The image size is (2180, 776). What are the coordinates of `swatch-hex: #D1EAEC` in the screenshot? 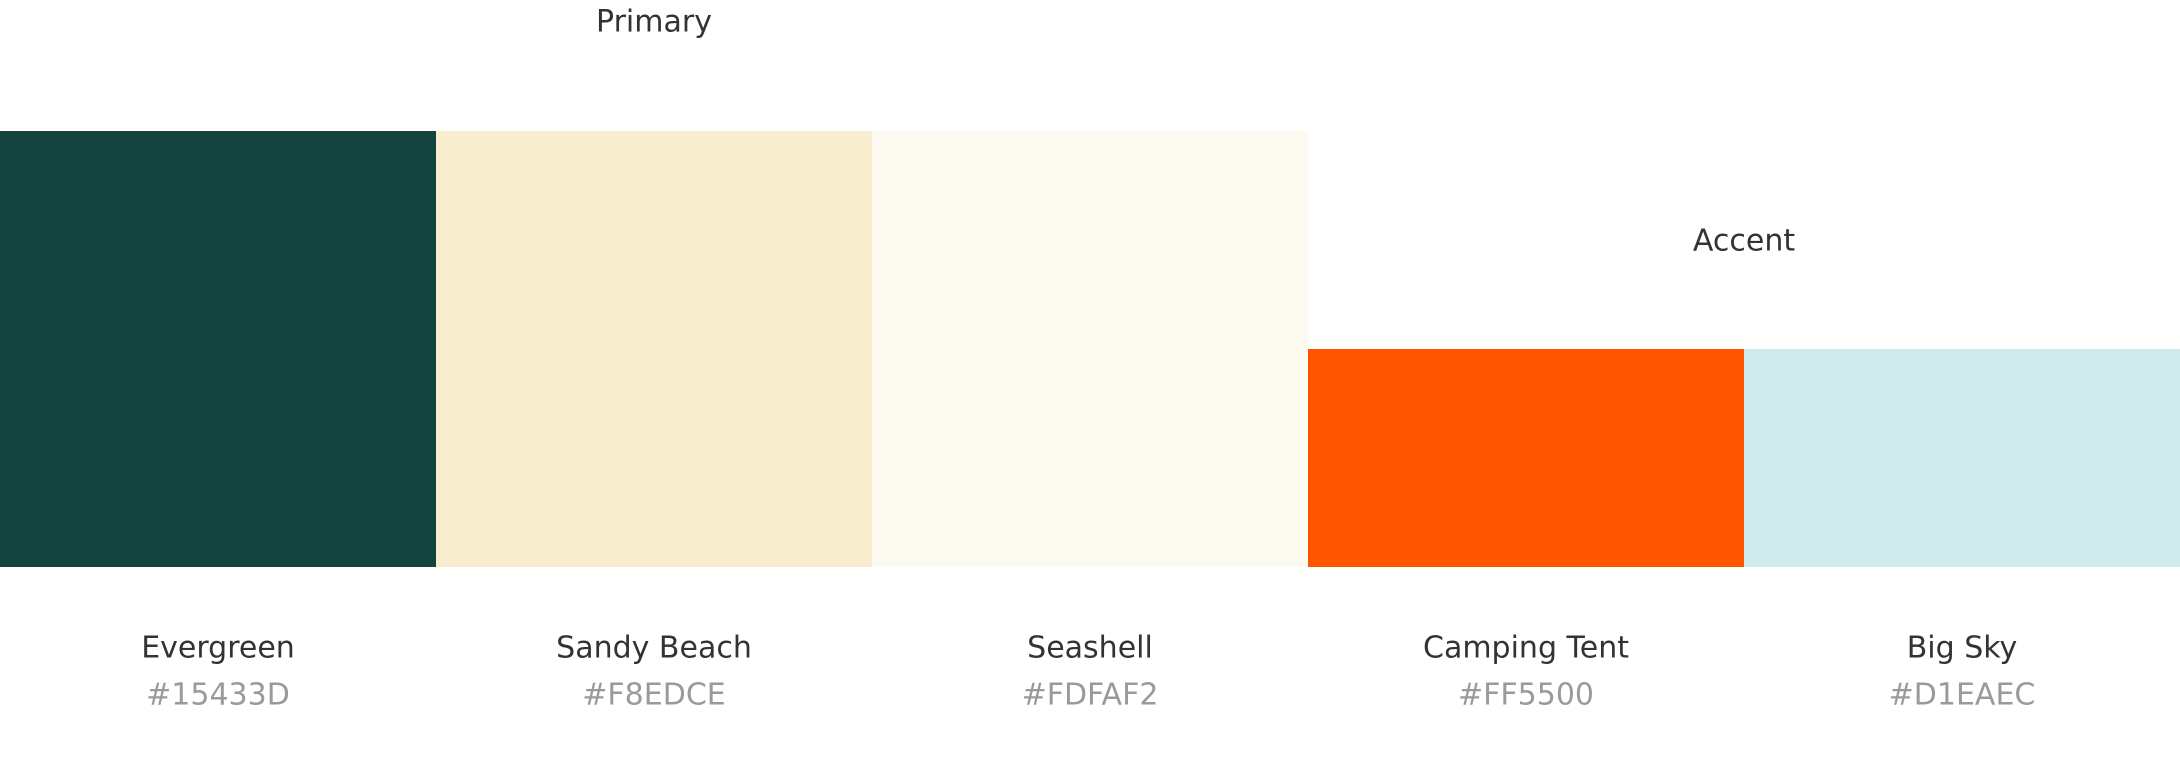 It's located at (1962, 695).